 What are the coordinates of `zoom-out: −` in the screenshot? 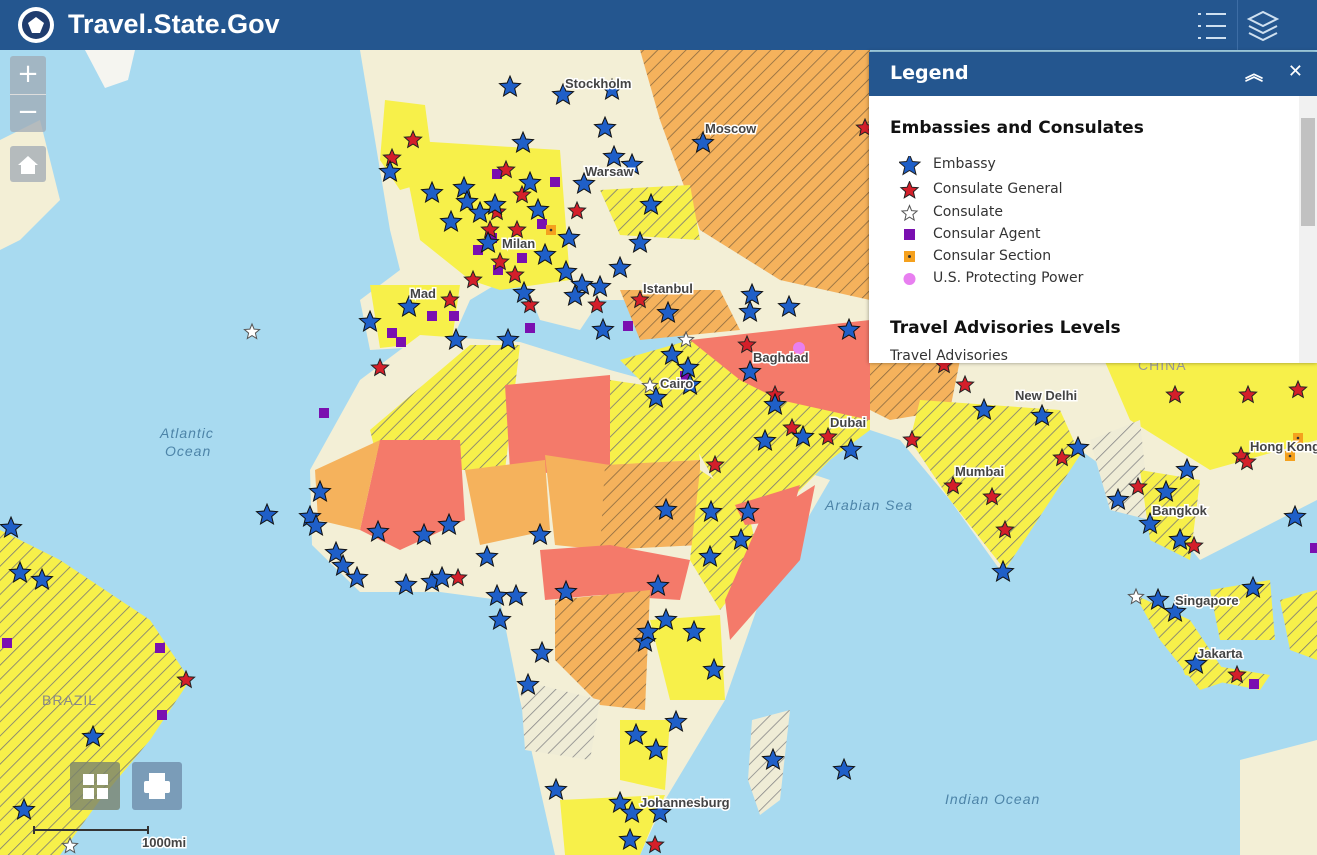 It's located at (28, 113).